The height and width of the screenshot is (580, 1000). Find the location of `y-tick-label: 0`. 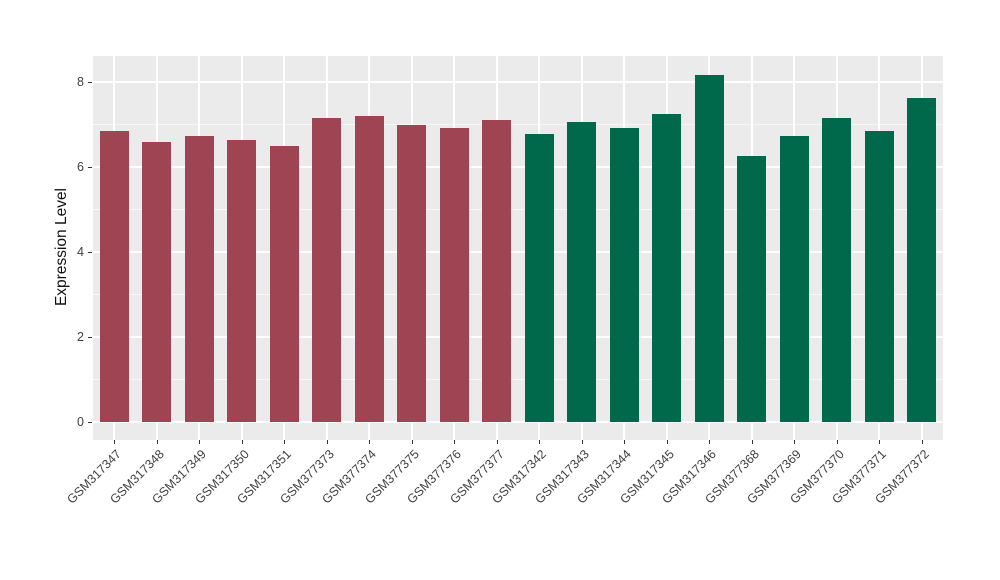

y-tick-label: 0 is located at coordinates (80, 422).